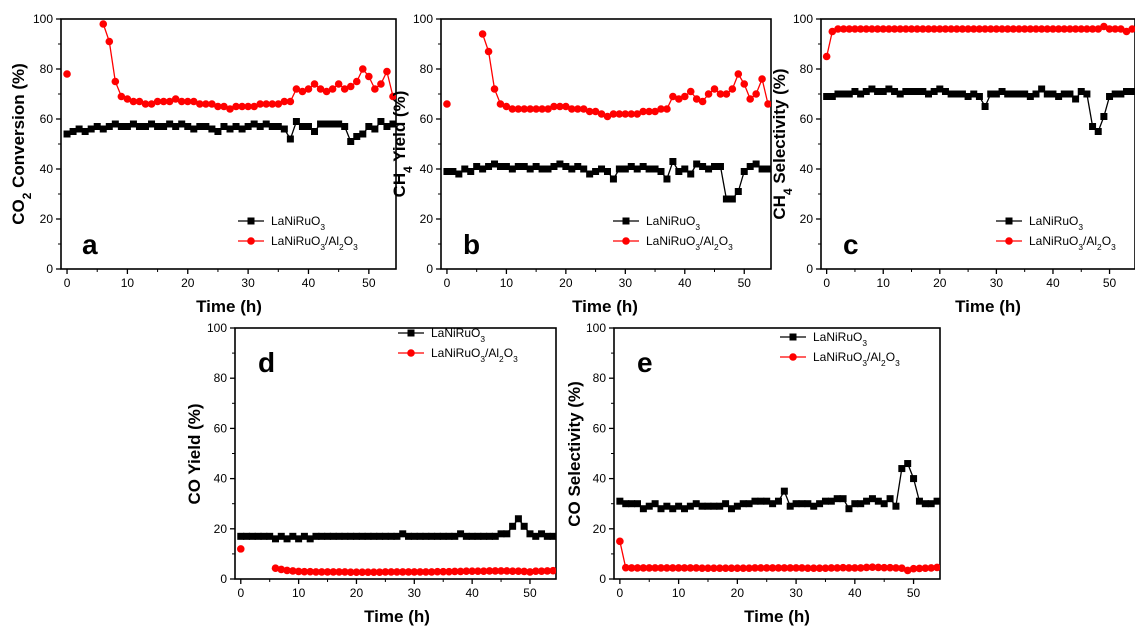 The image size is (1135, 629). What do you see at coordinates (396, 561) in the screenshot?
I see `series-lanirruo3-al2o3` at bounding box center [396, 561].